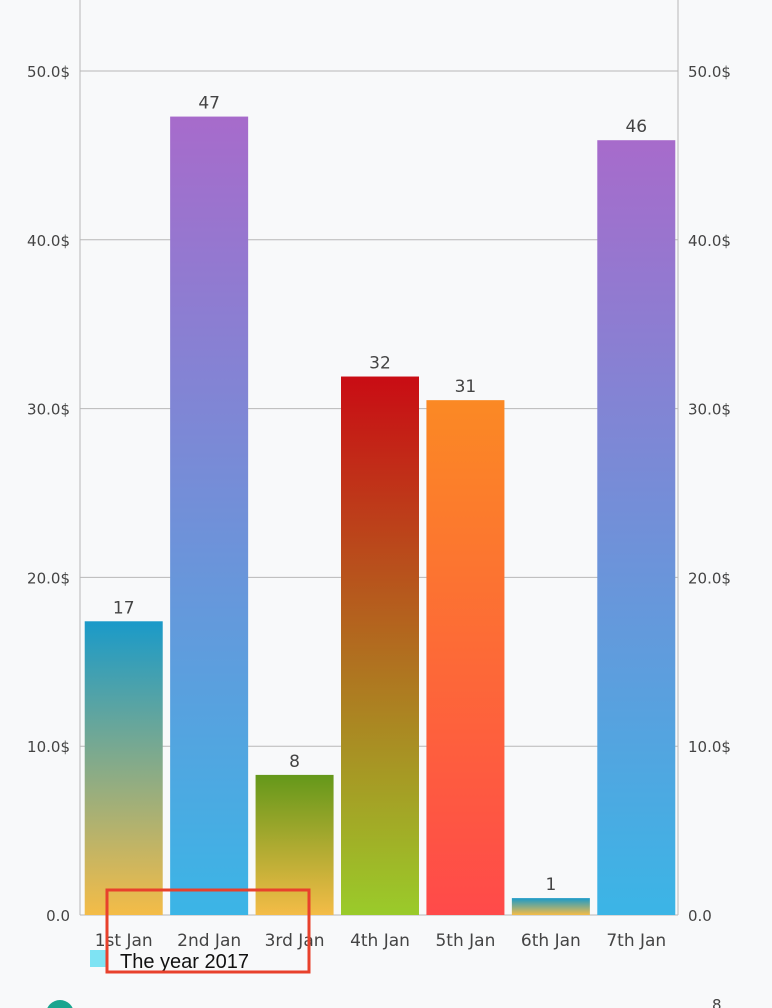 Image resolution: width=772 pixels, height=1008 pixels. Describe the element at coordinates (209, 516) in the screenshot. I see `bar-2nd-jan` at that location.